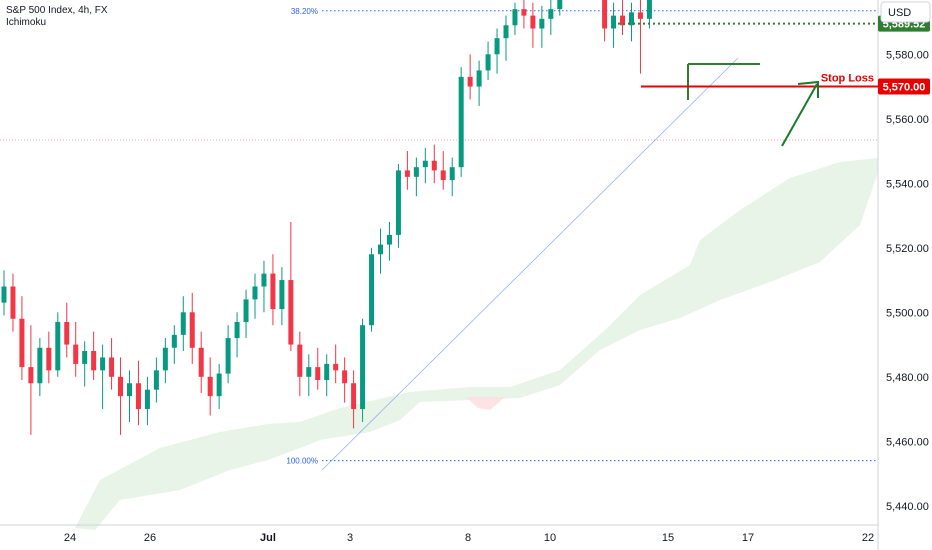  What do you see at coordinates (304, 11) in the screenshot?
I see `fib-level-label: 38.20%` at bounding box center [304, 11].